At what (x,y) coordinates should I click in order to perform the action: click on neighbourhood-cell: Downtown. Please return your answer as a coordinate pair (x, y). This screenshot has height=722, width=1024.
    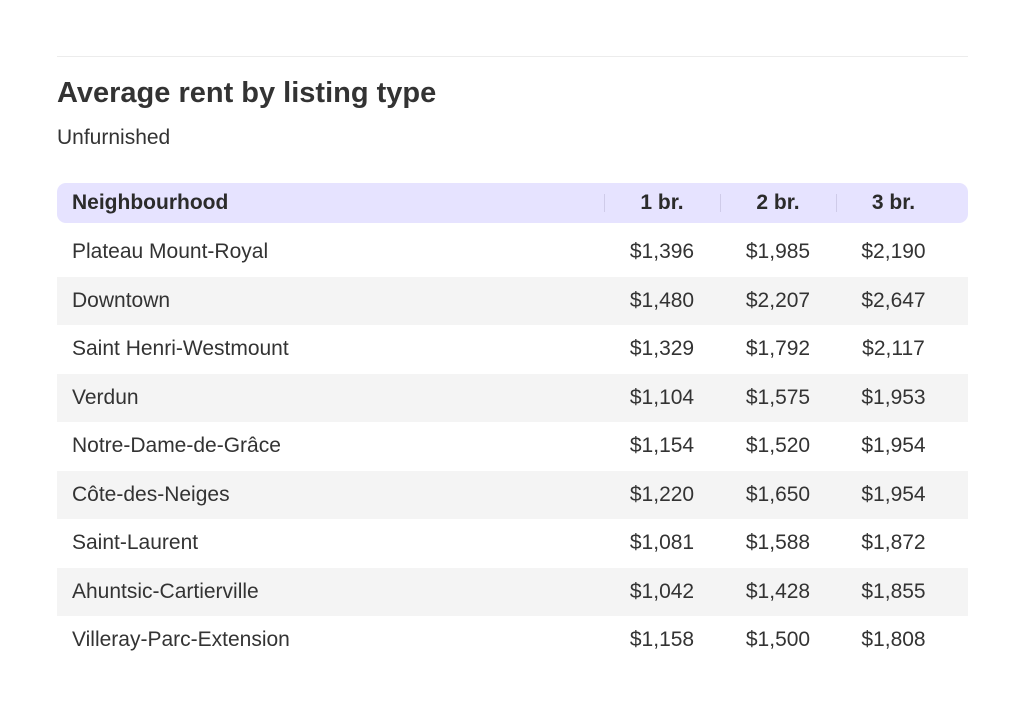
    Looking at the image, I should click on (121, 300).